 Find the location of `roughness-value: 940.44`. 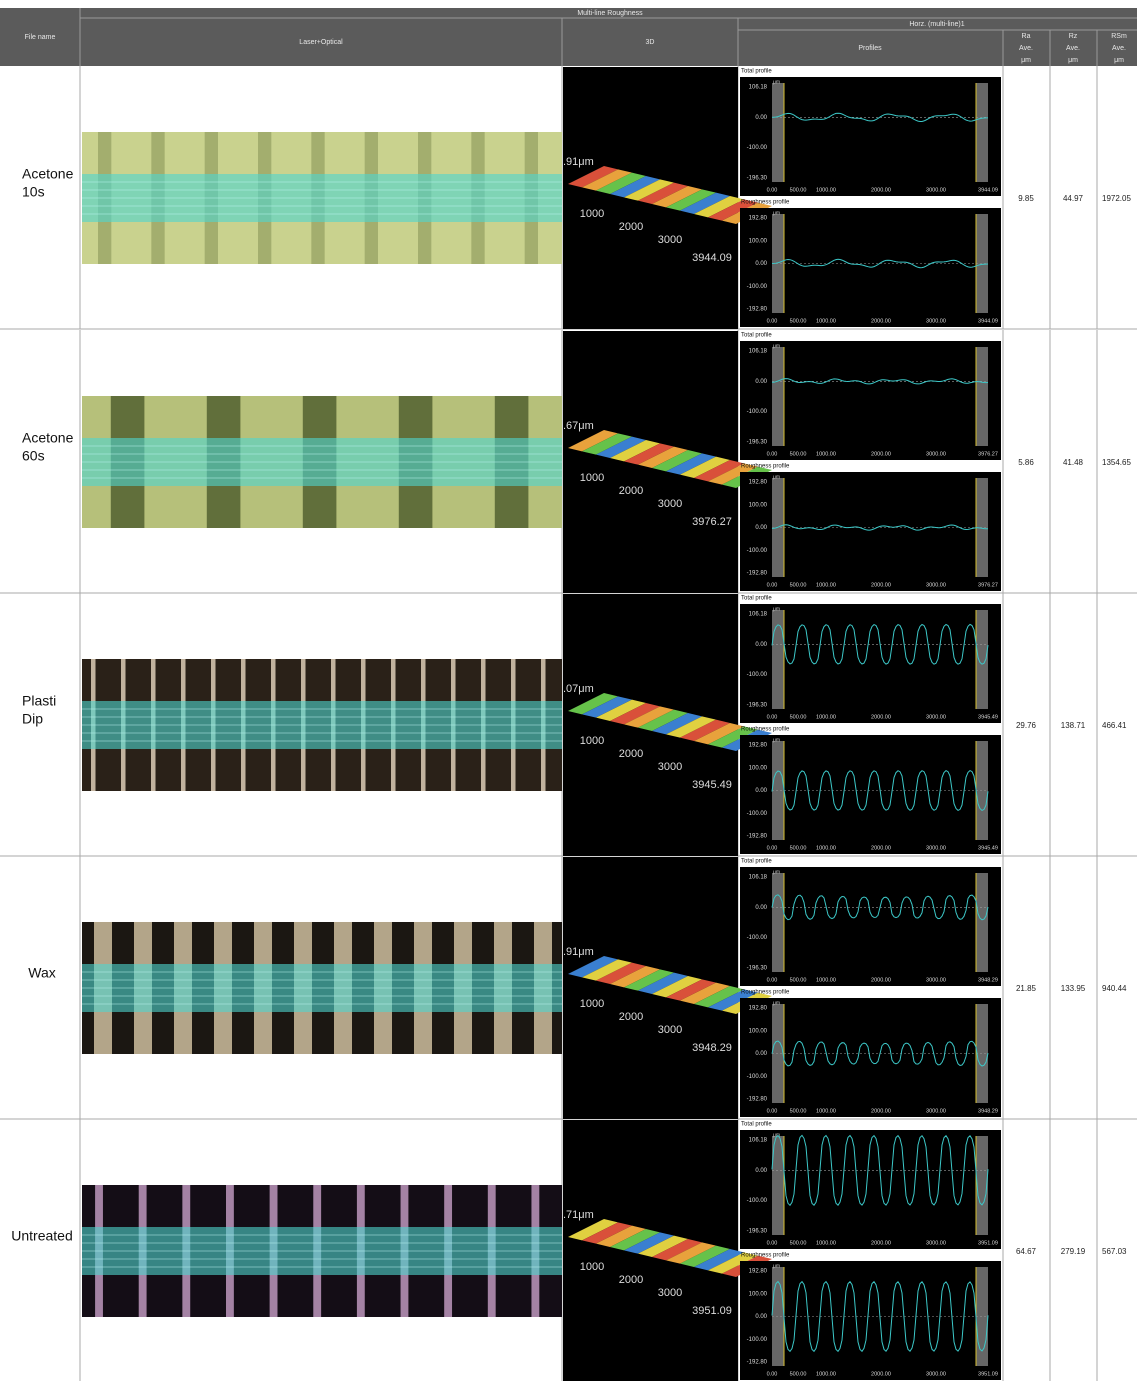

roughness-value: 940.44 is located at coordinates (1114, 988).